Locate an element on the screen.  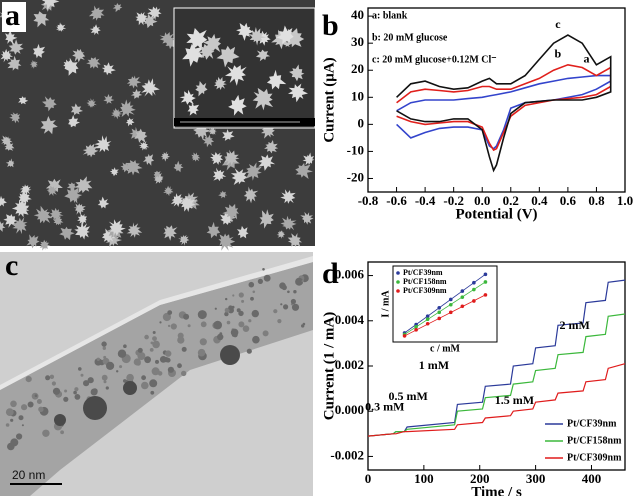
legend-label: Pt/CF39nm is located at coordinates (423, 272).